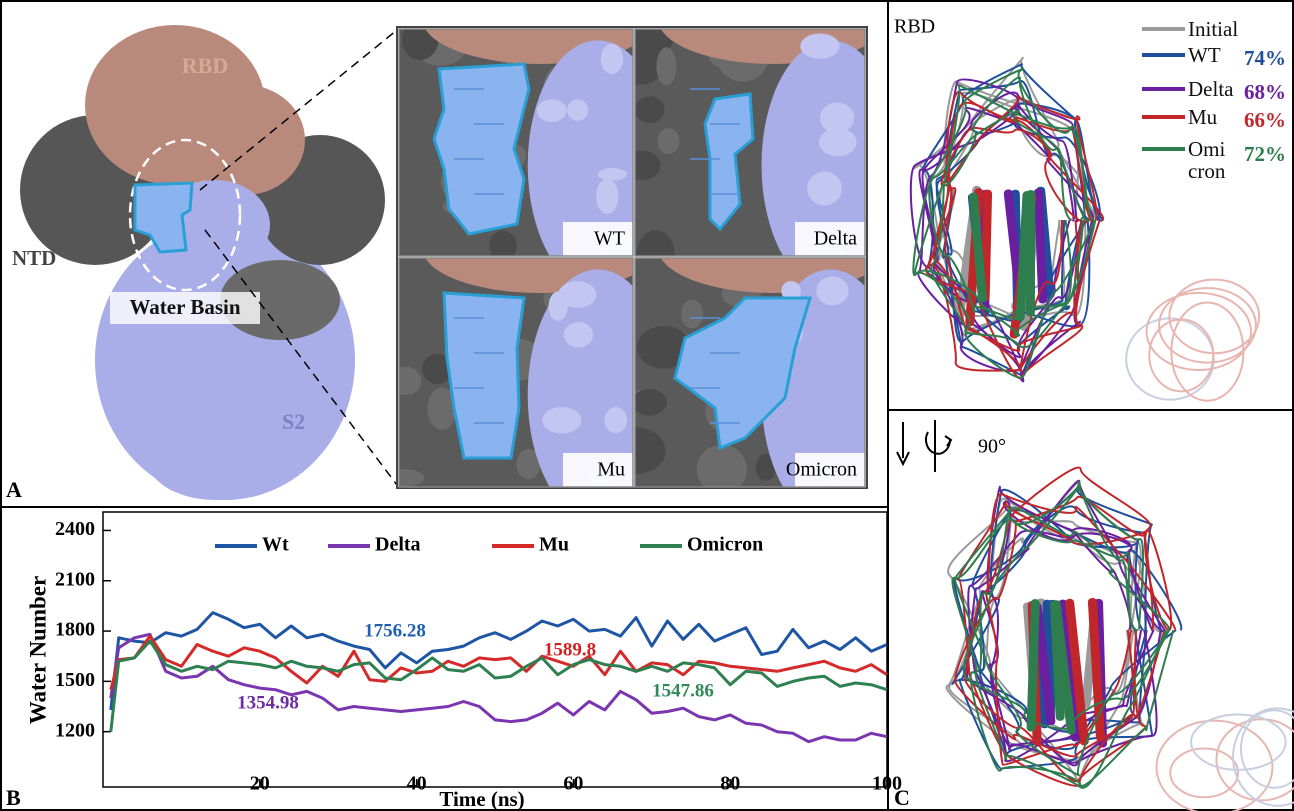 The width and height of the screenshot is (1294, 811). I want to click on rbd-label: RBD, so click(205, 65).